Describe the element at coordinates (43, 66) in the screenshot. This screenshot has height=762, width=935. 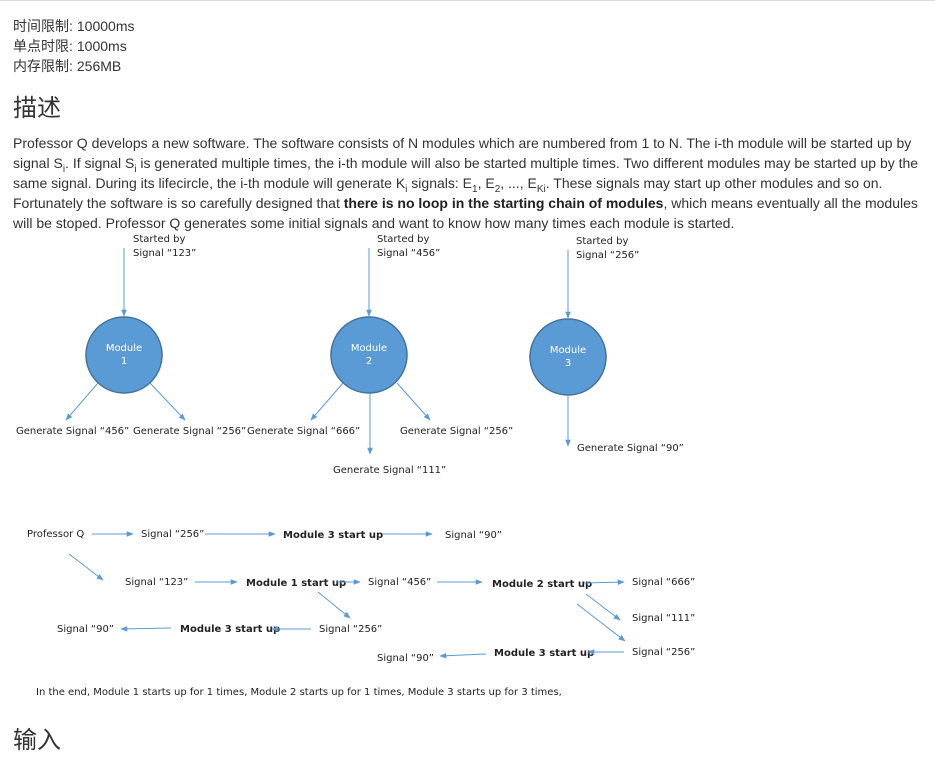
I see `memory-limit-label: 内存限制:` at that location.